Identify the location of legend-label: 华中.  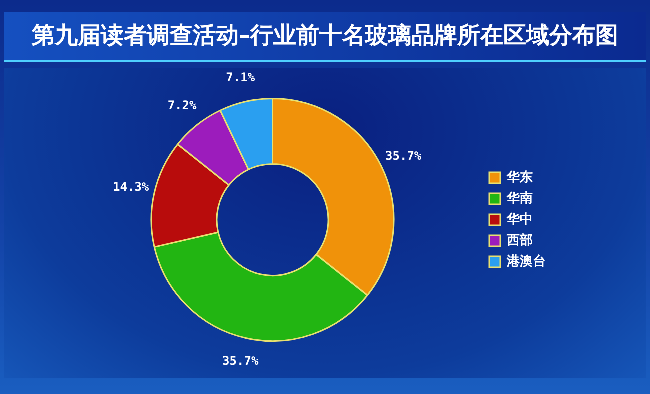
(519, 220).